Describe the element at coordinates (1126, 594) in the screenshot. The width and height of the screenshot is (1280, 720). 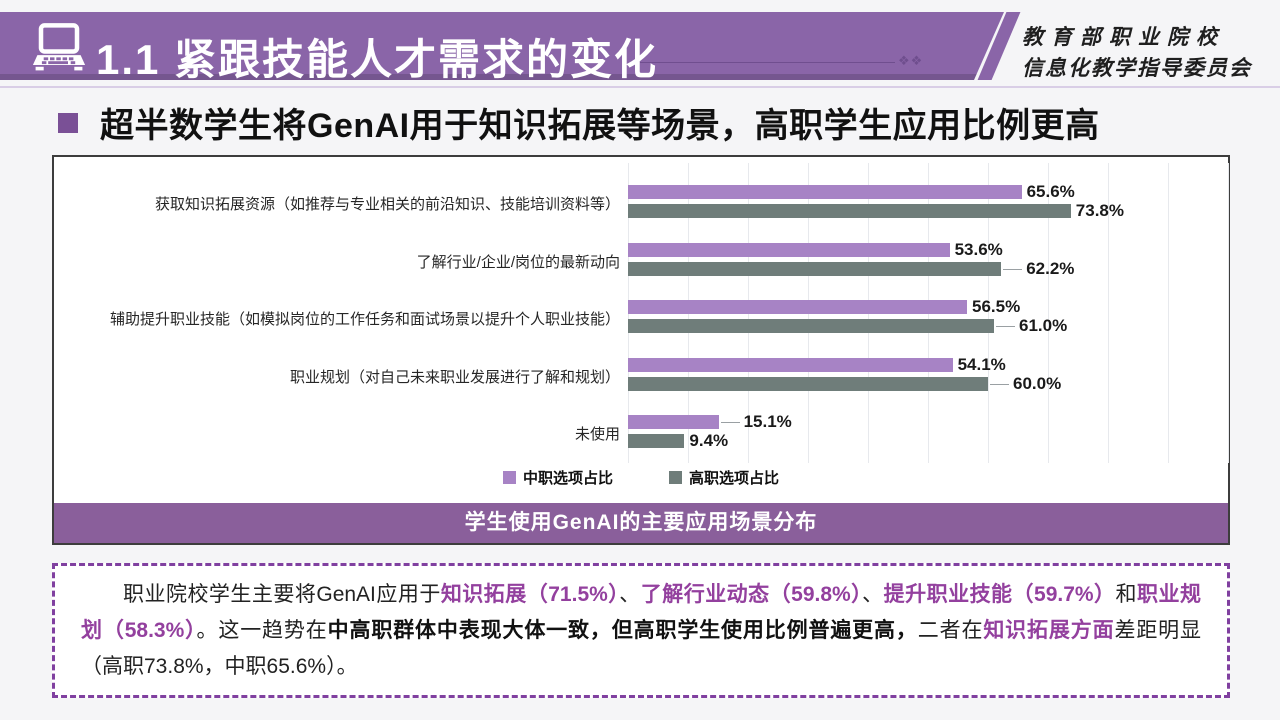
I see `summary-segment: 和` at that location.